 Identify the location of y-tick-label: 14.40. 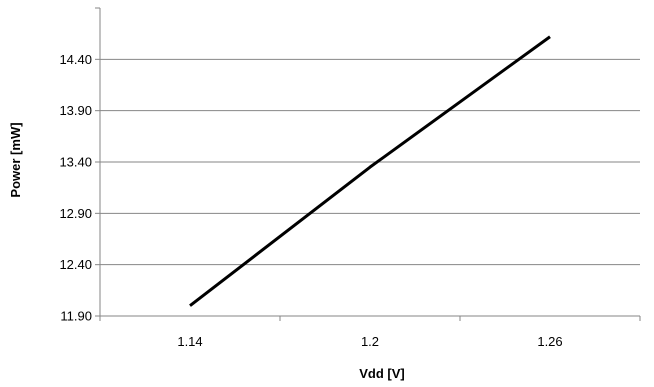
(75, 59).